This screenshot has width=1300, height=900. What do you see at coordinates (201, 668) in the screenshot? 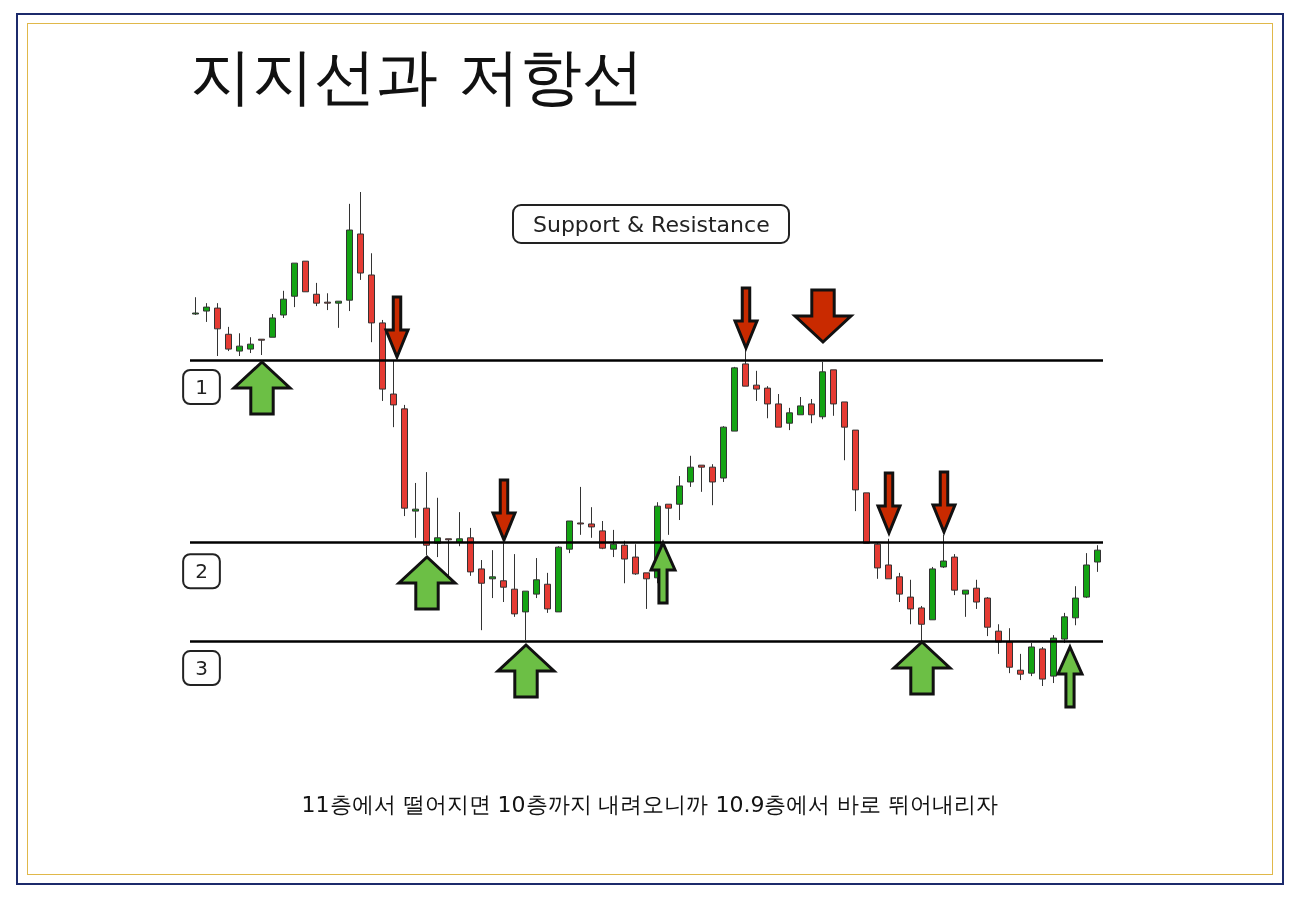
I see `annotation: 3` at bounding box center [201, 668].